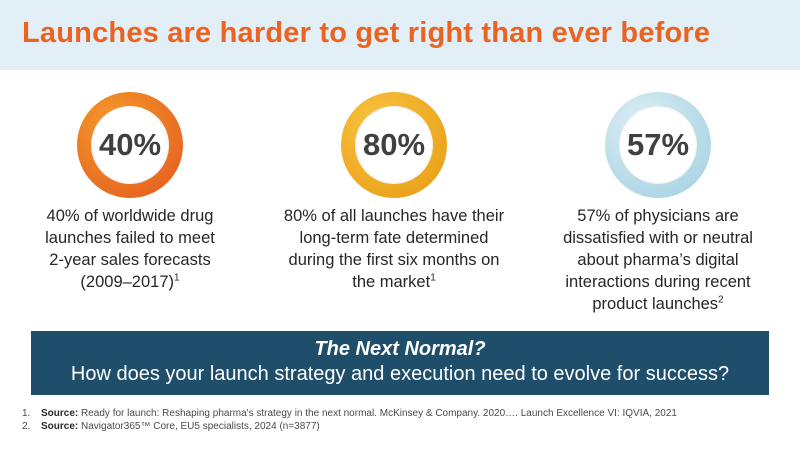 This screenshot has width=800, height=450. I want to click on stat-ring-center: 57%, so click(658, 145).